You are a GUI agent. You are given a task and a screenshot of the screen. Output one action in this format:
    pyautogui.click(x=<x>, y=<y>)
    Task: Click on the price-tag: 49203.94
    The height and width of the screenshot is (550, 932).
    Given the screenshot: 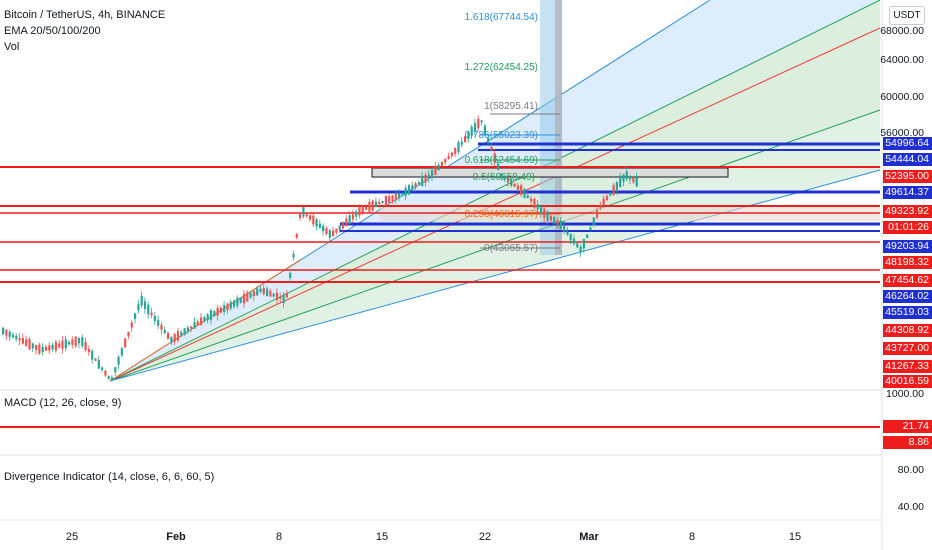 What is the action you would take?
    pyautogui.click(x=907, y=246)
    